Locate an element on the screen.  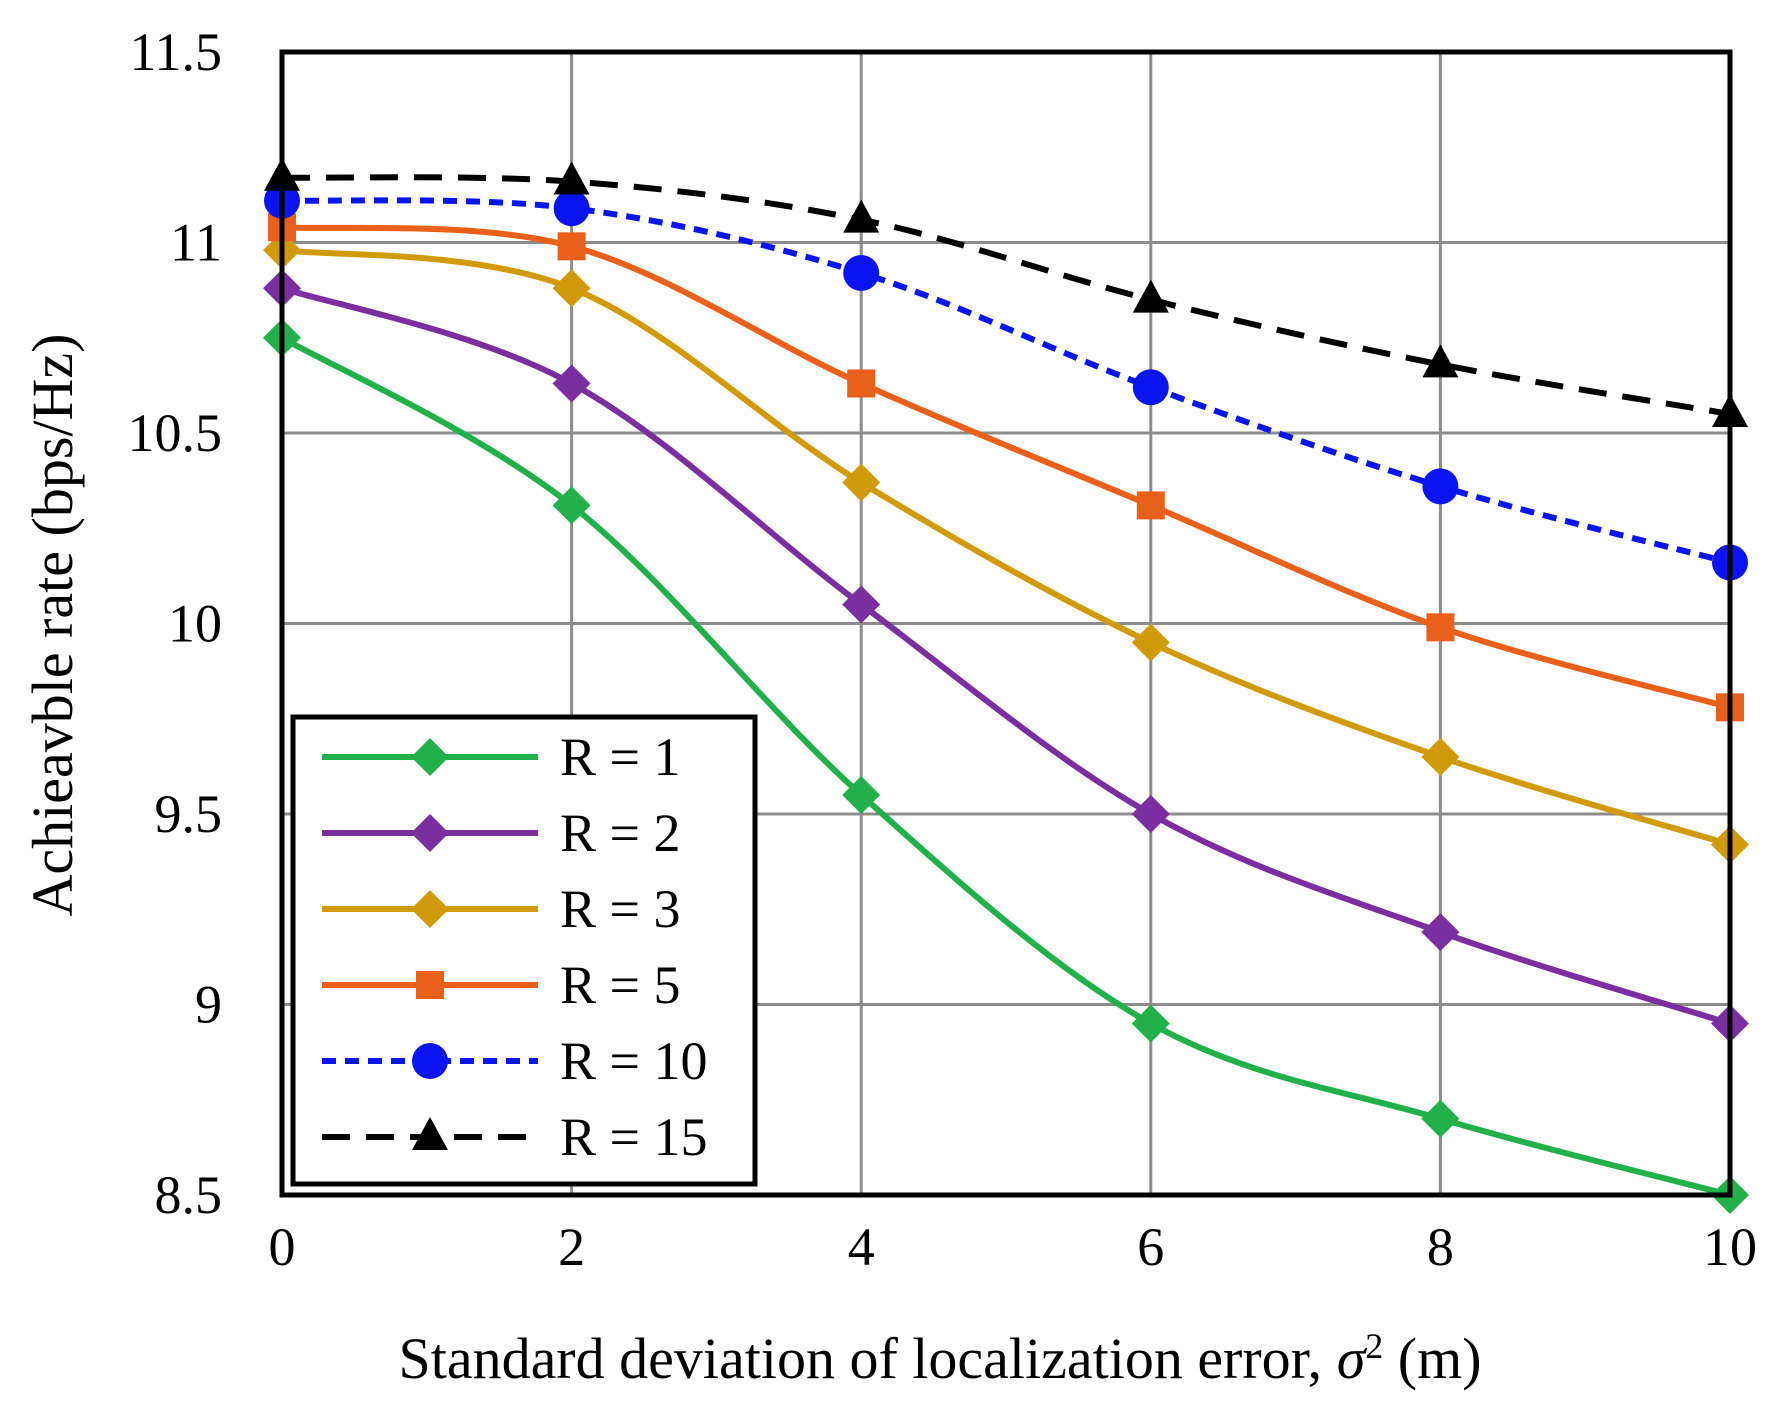
legend-item: R = 2 is located at coordinates (501, 833).